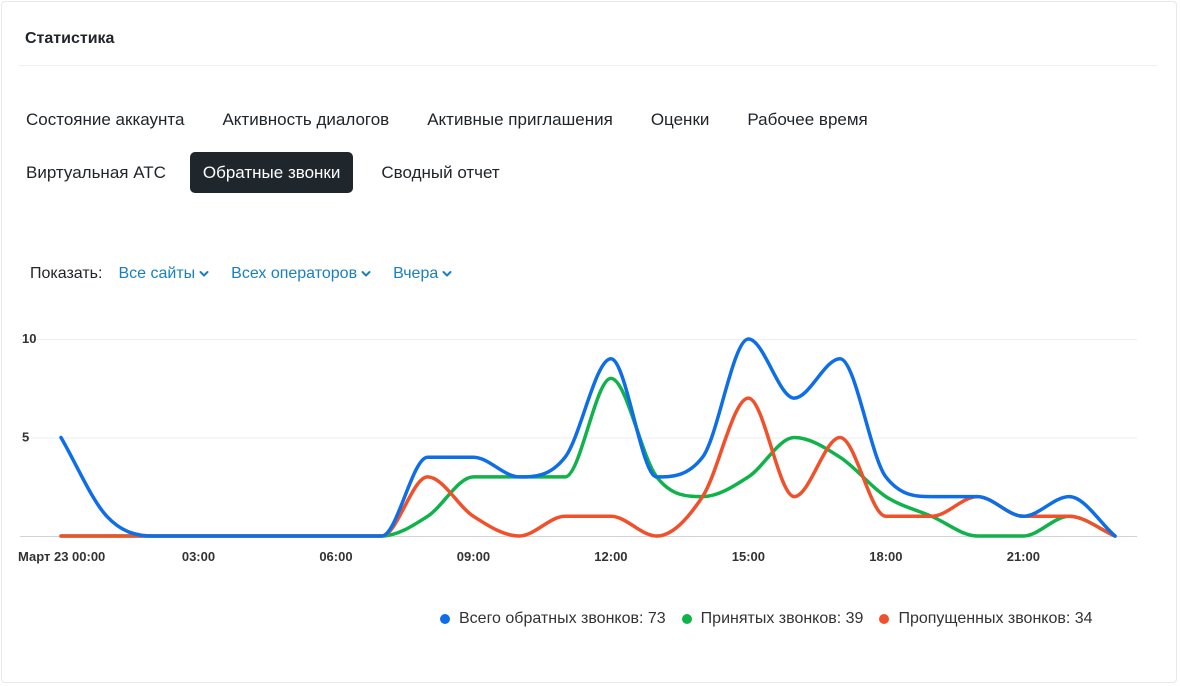  I want to click on legend-label-total: Всего обратных звонков: 73, so click(562, 618).